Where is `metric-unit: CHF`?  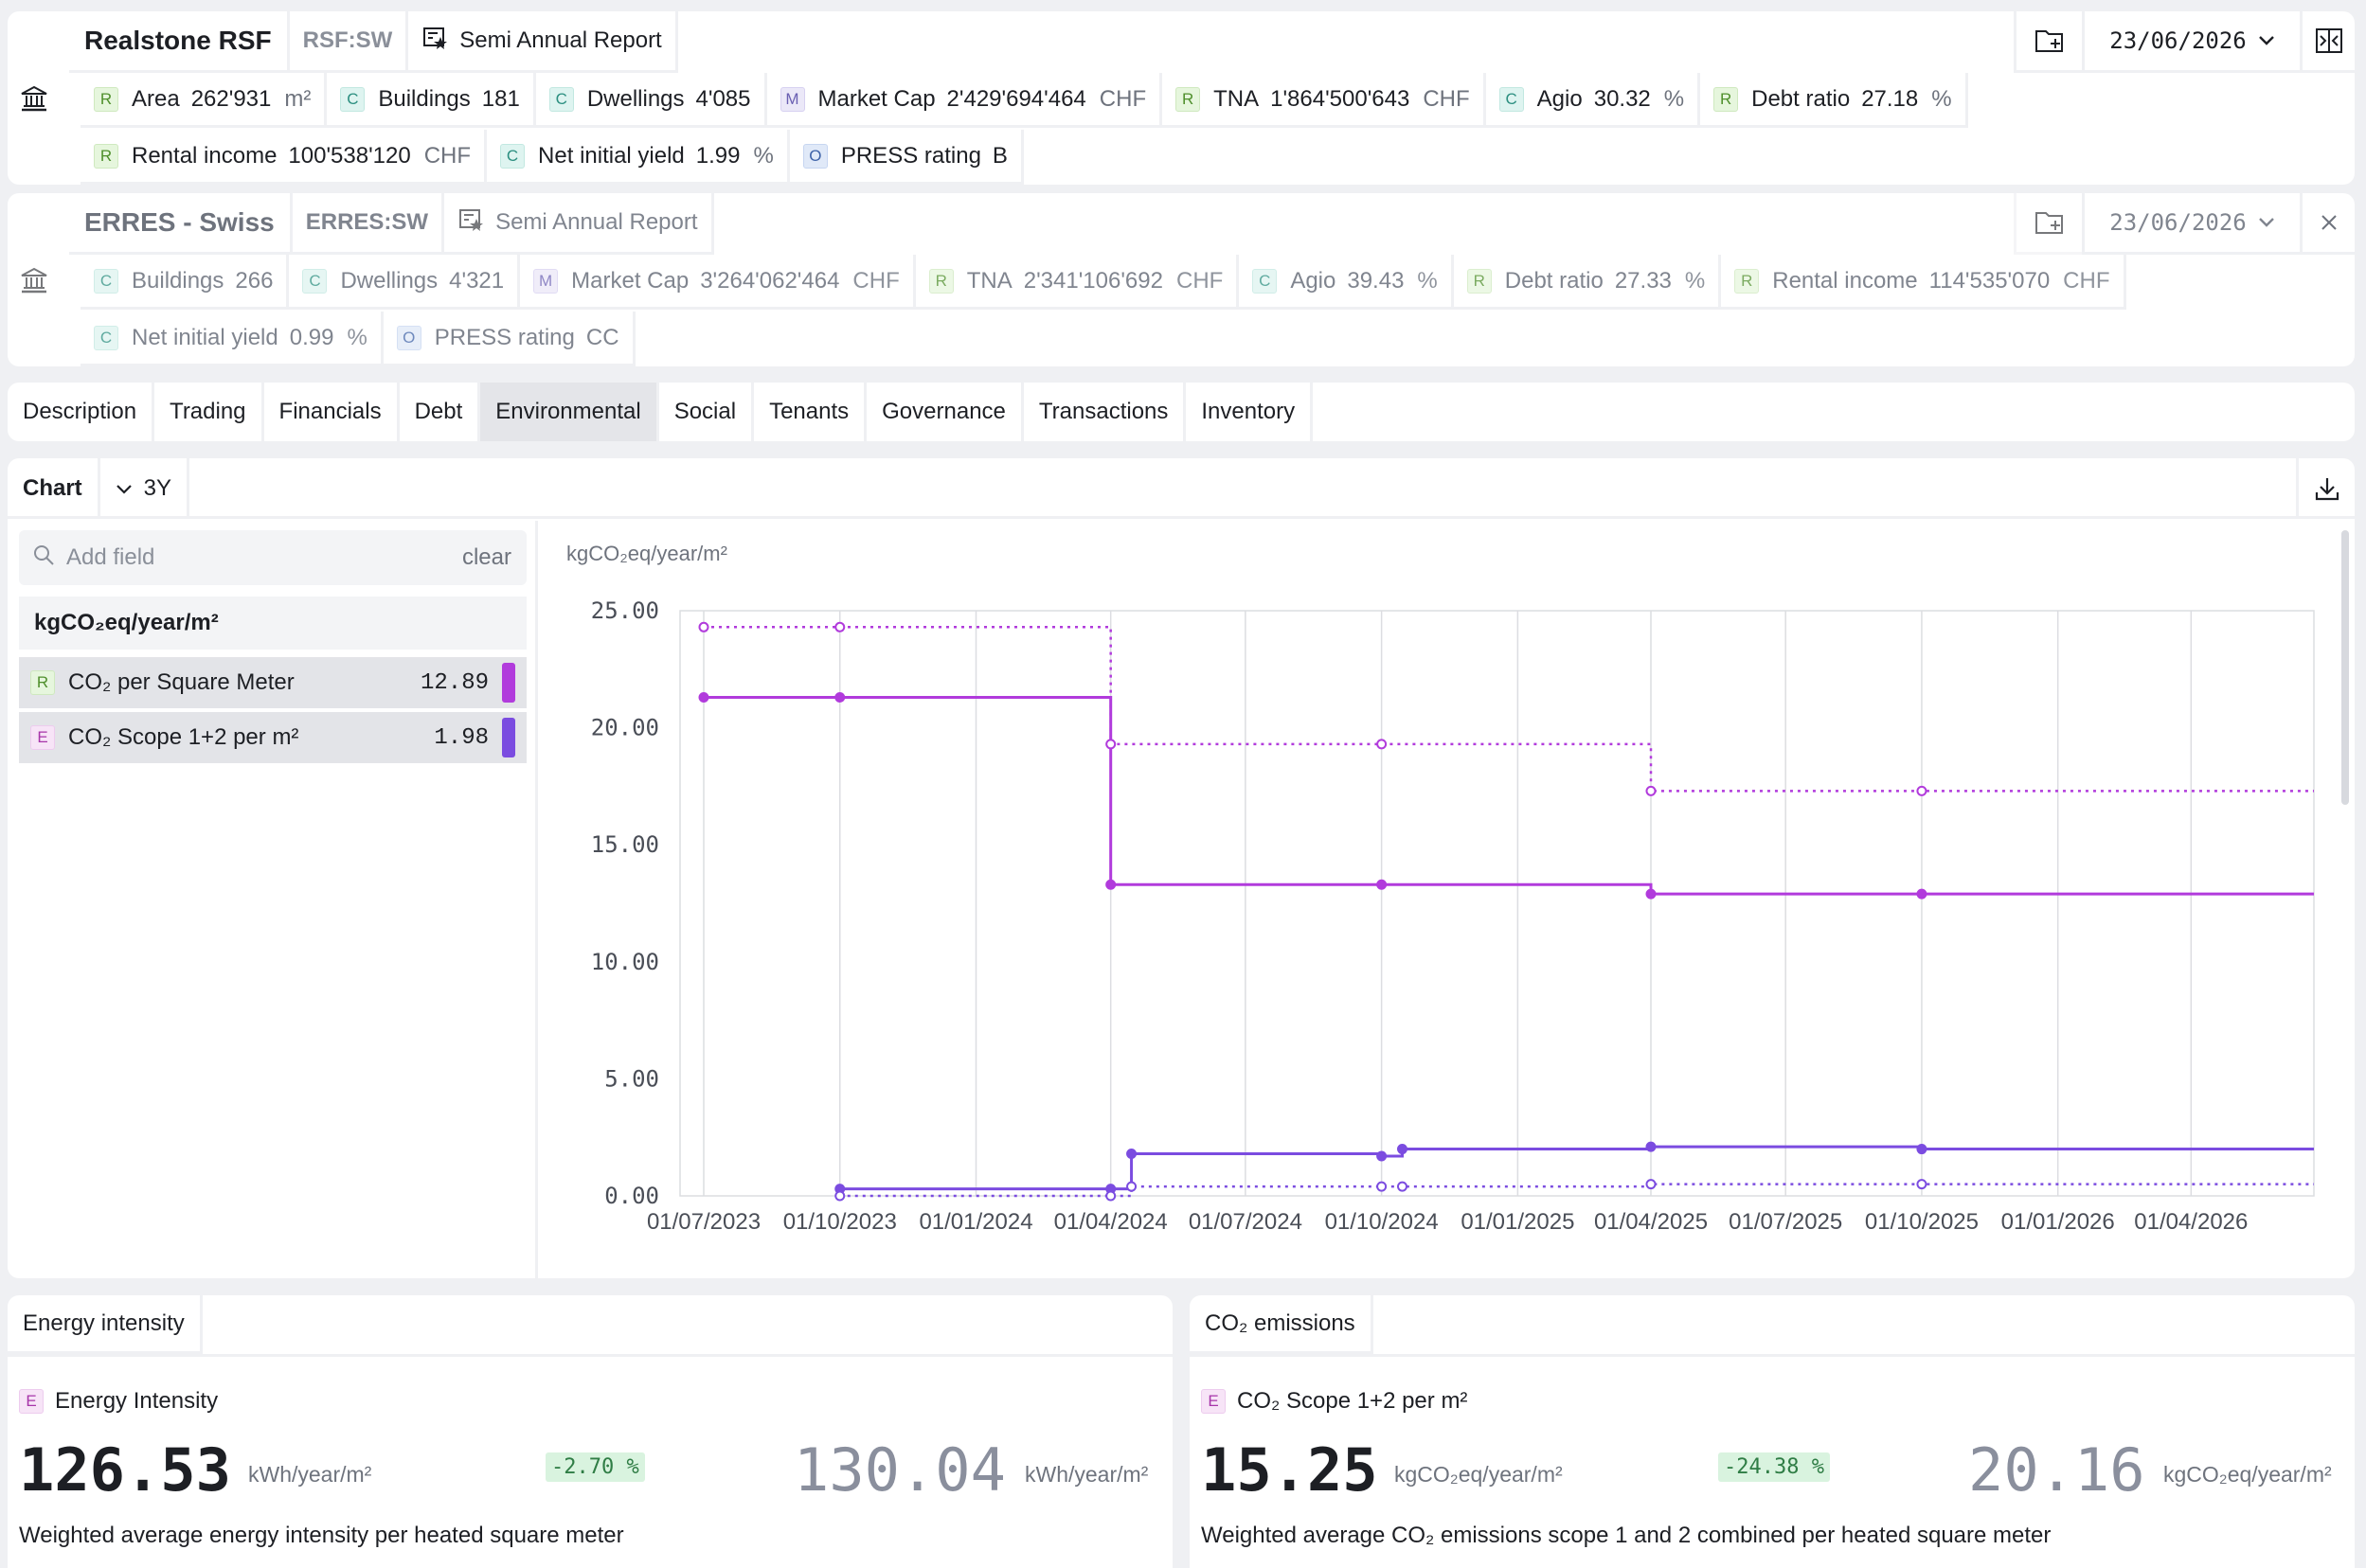
metric-unit: CHF is located at coordinates (876, 280).